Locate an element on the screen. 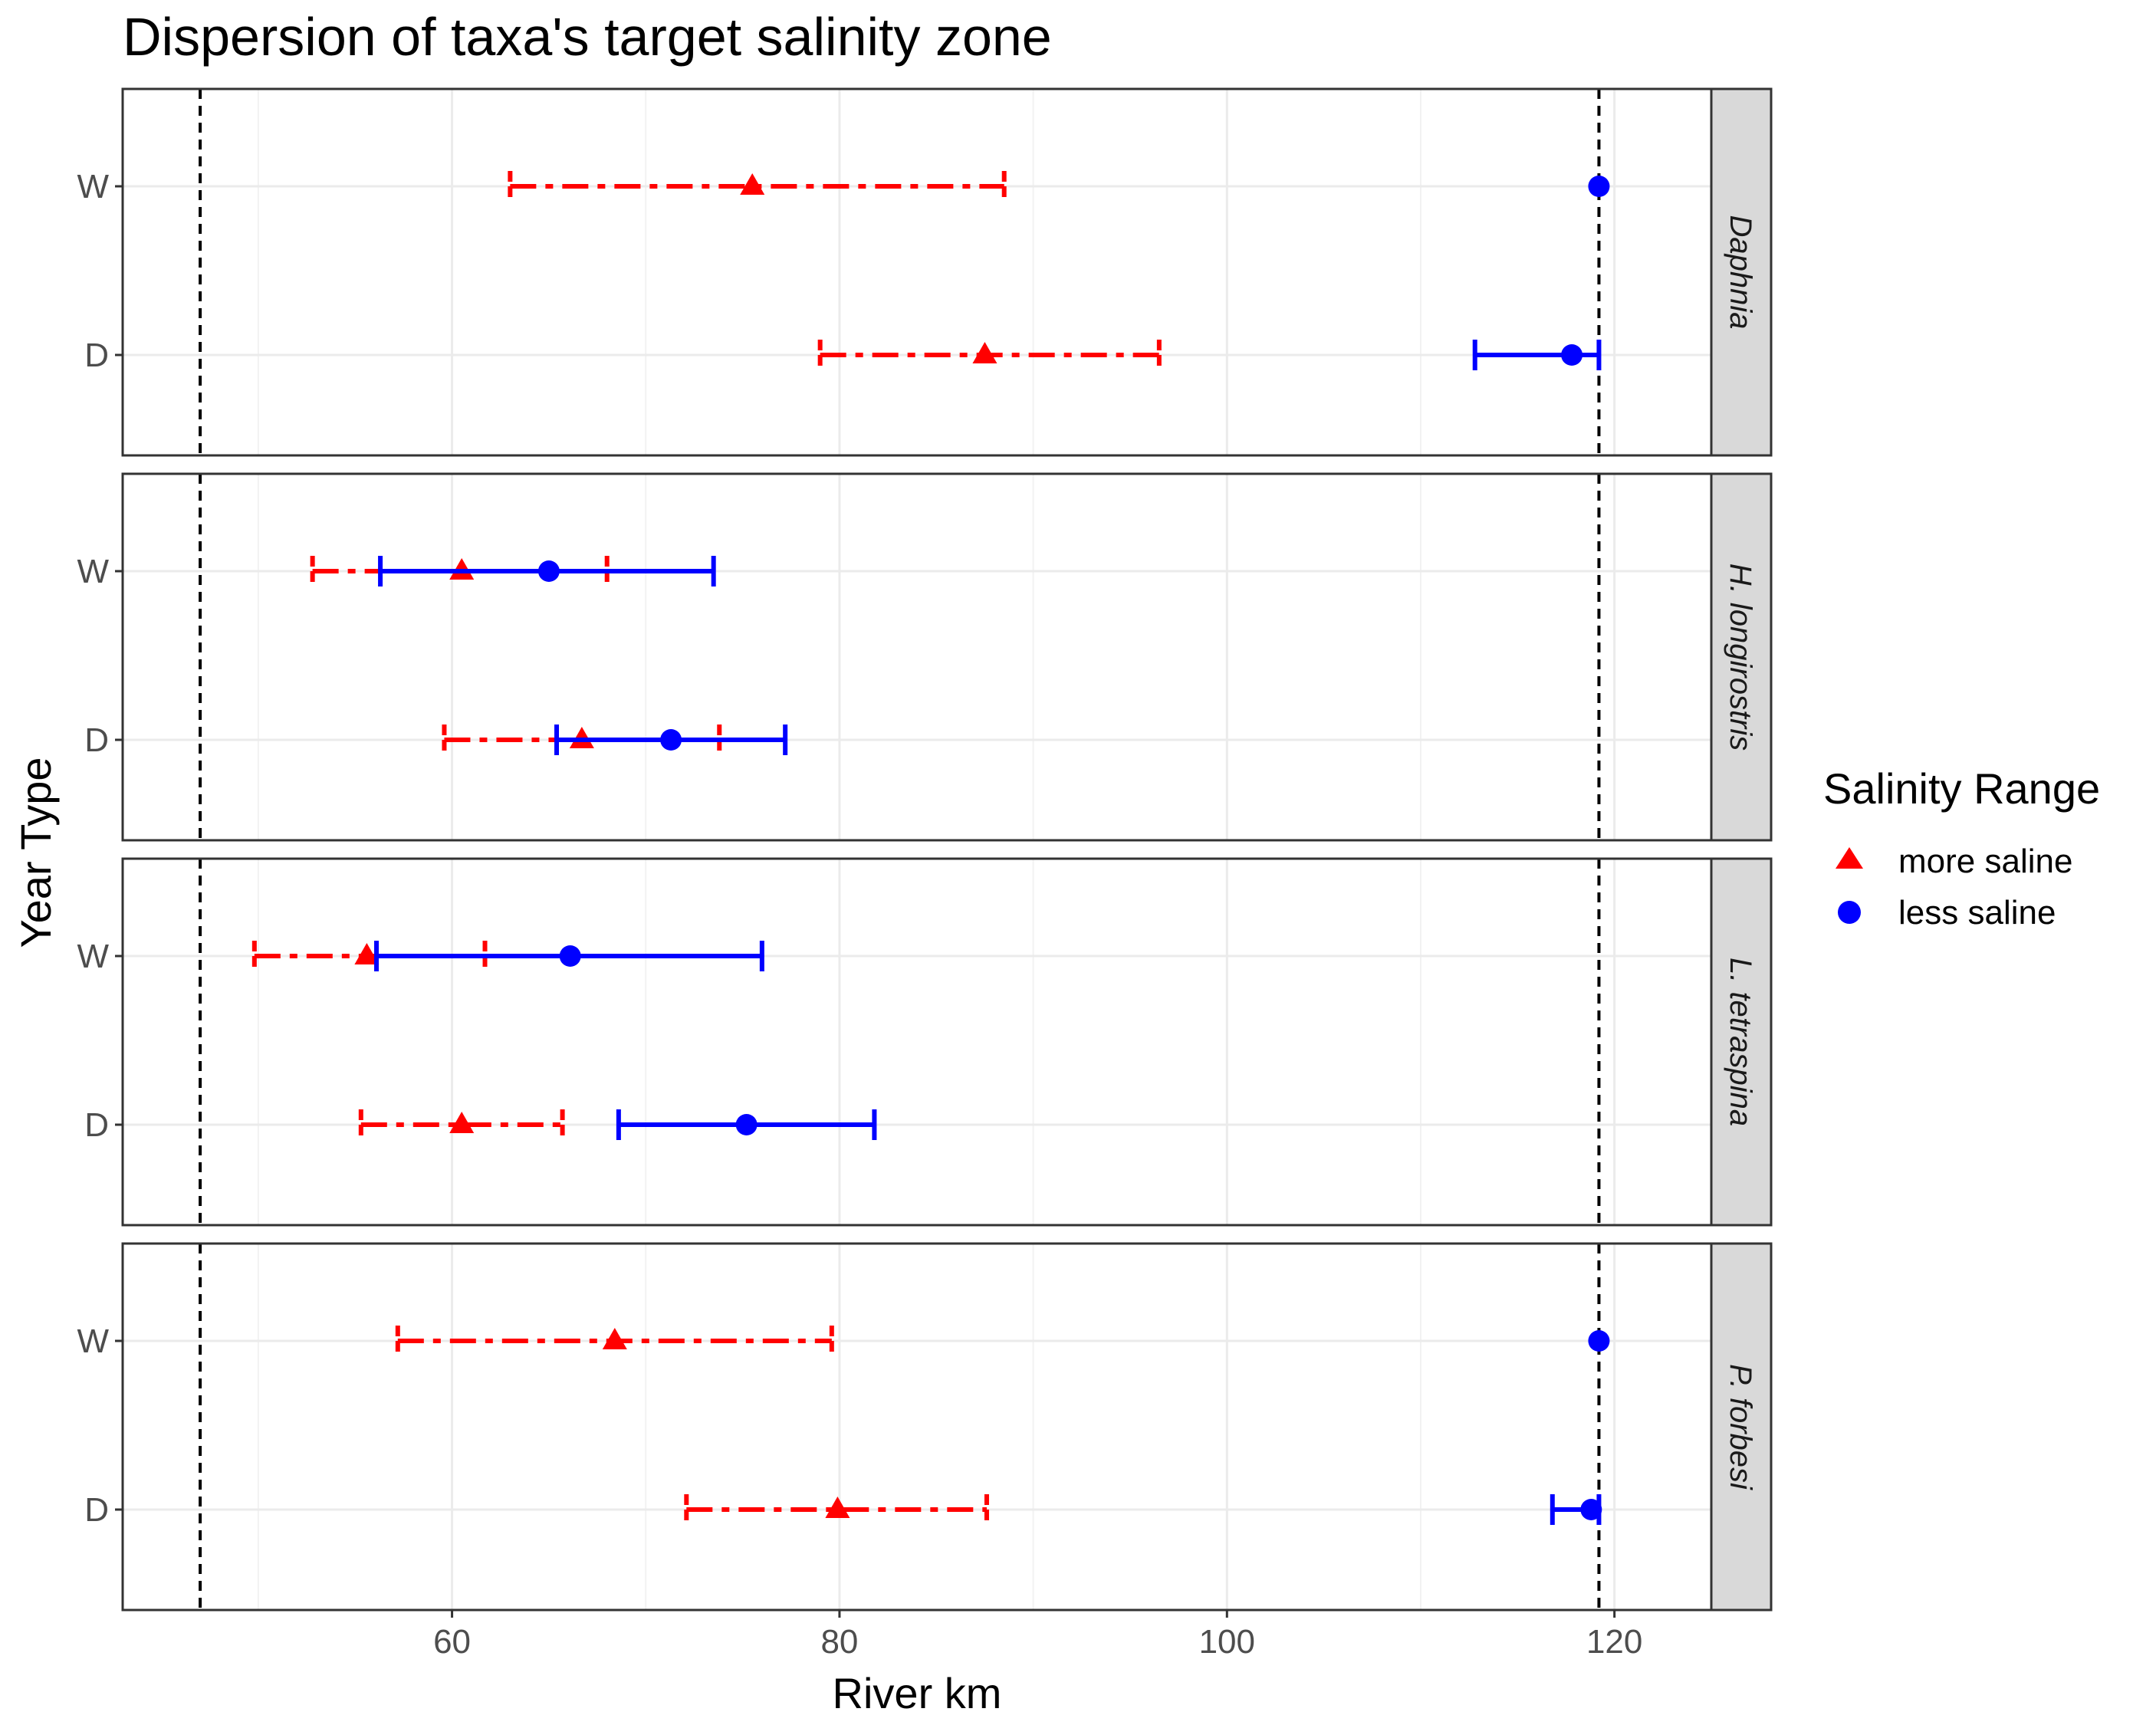  legend-key-less-saline: less saline is located at coordinates (1947, 913).